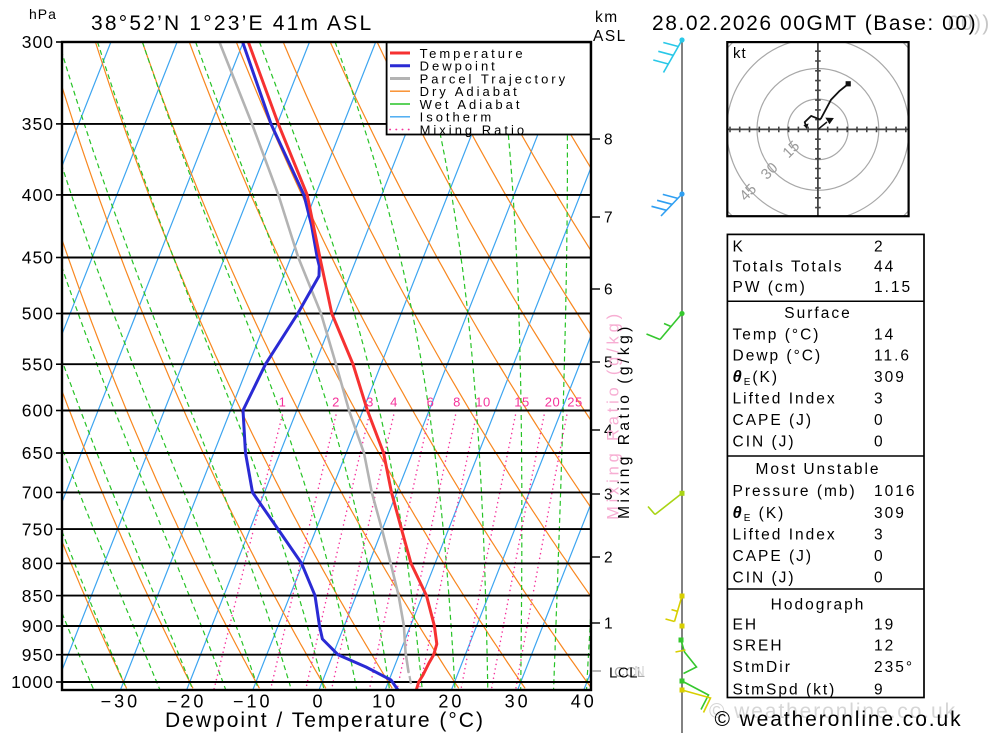 The height and width of the screenshot is (738, 1000). I want to click on svg-text: 7, so click(608, 218).